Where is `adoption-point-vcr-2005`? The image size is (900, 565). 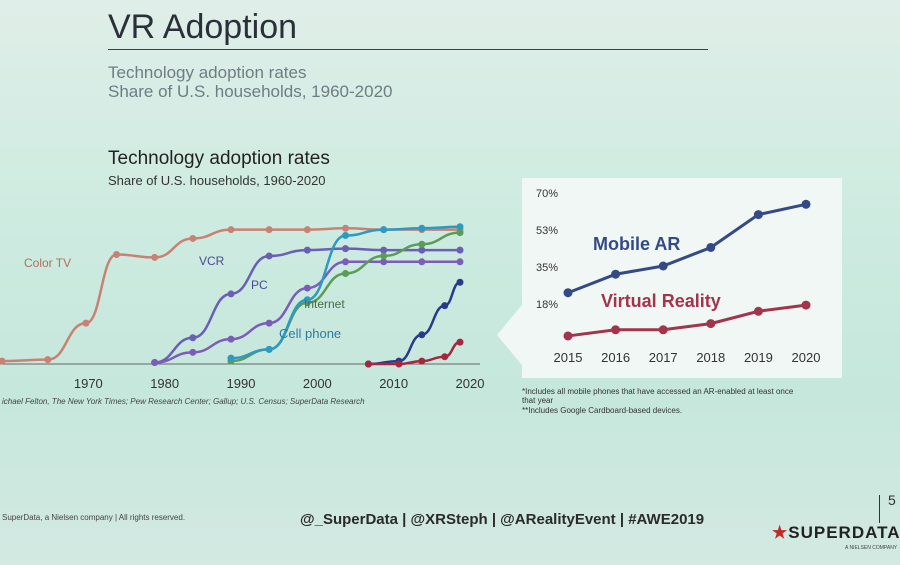
adoption-point-vcr-2005 is located at coordinates (345, 249).